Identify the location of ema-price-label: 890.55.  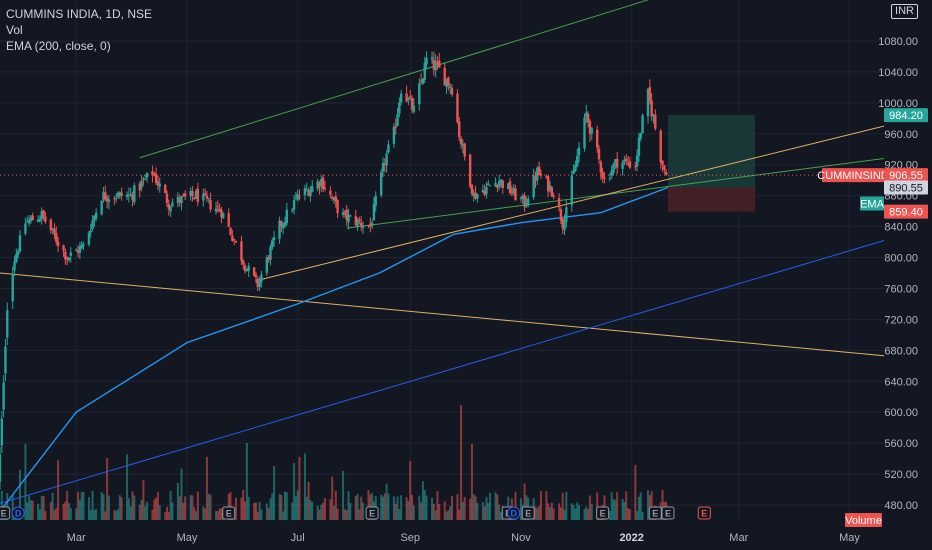
(906, 189).